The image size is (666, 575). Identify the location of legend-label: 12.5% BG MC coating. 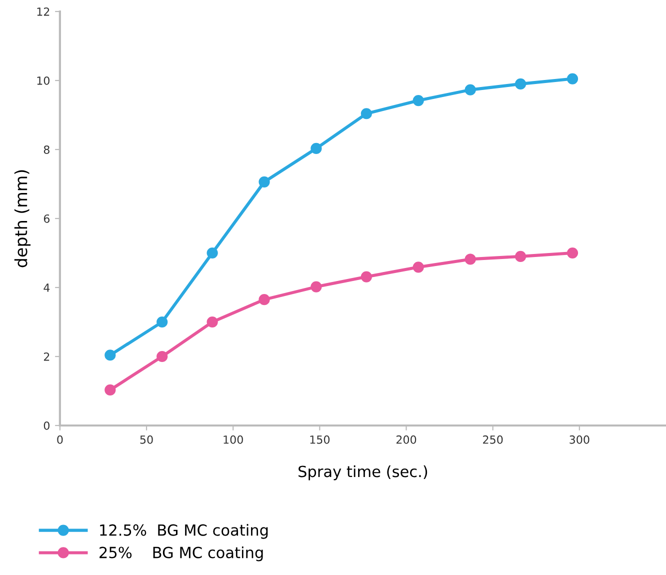
(184, 531).